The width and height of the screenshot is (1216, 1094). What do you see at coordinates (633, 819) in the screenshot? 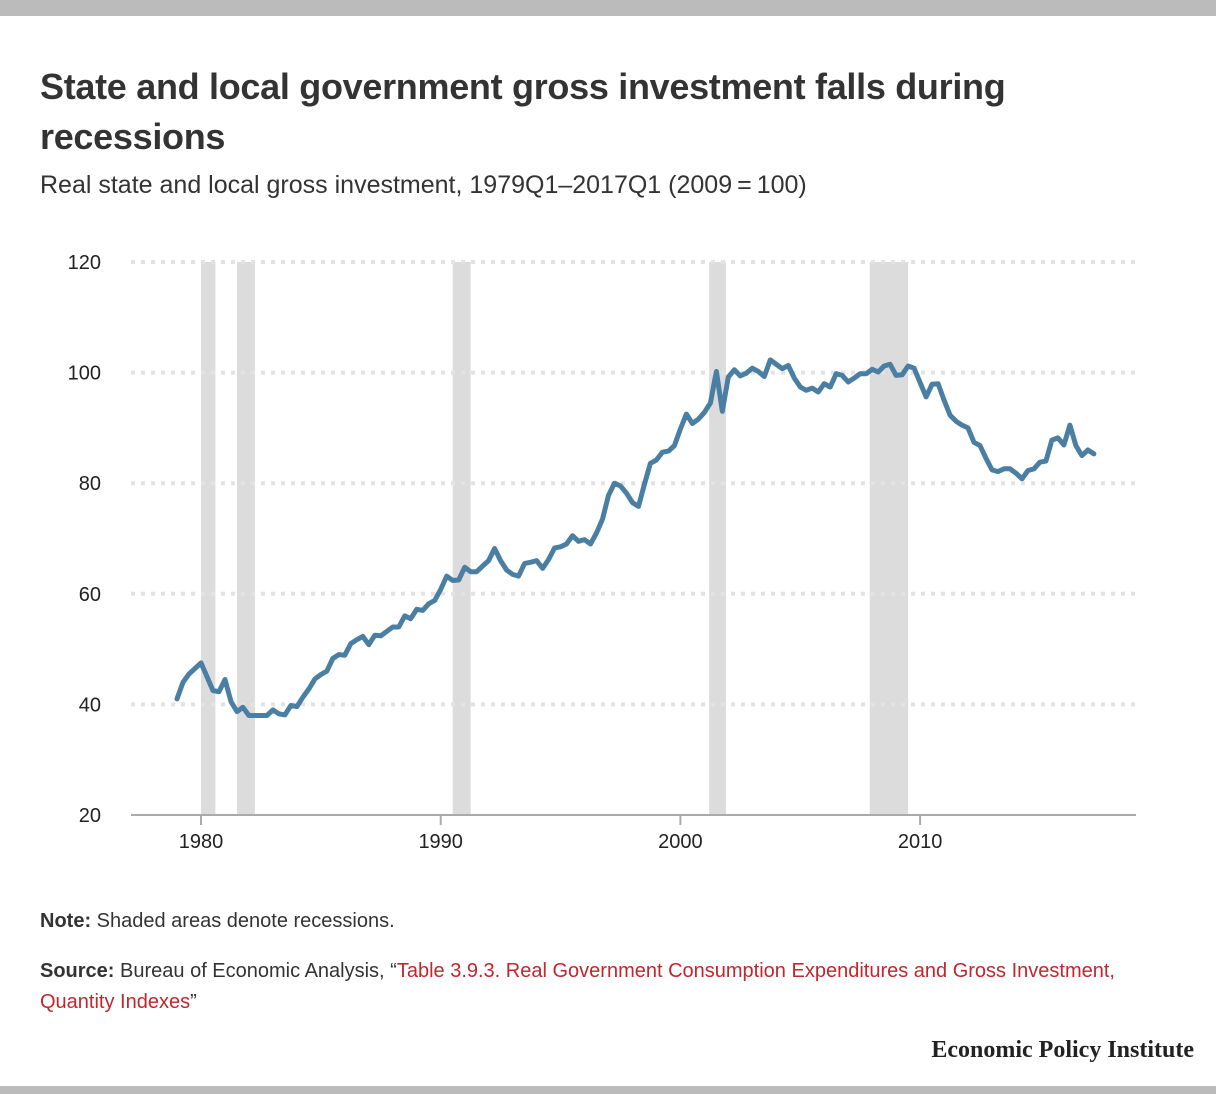
I see `x-axis` at bounding box center [633, 819].